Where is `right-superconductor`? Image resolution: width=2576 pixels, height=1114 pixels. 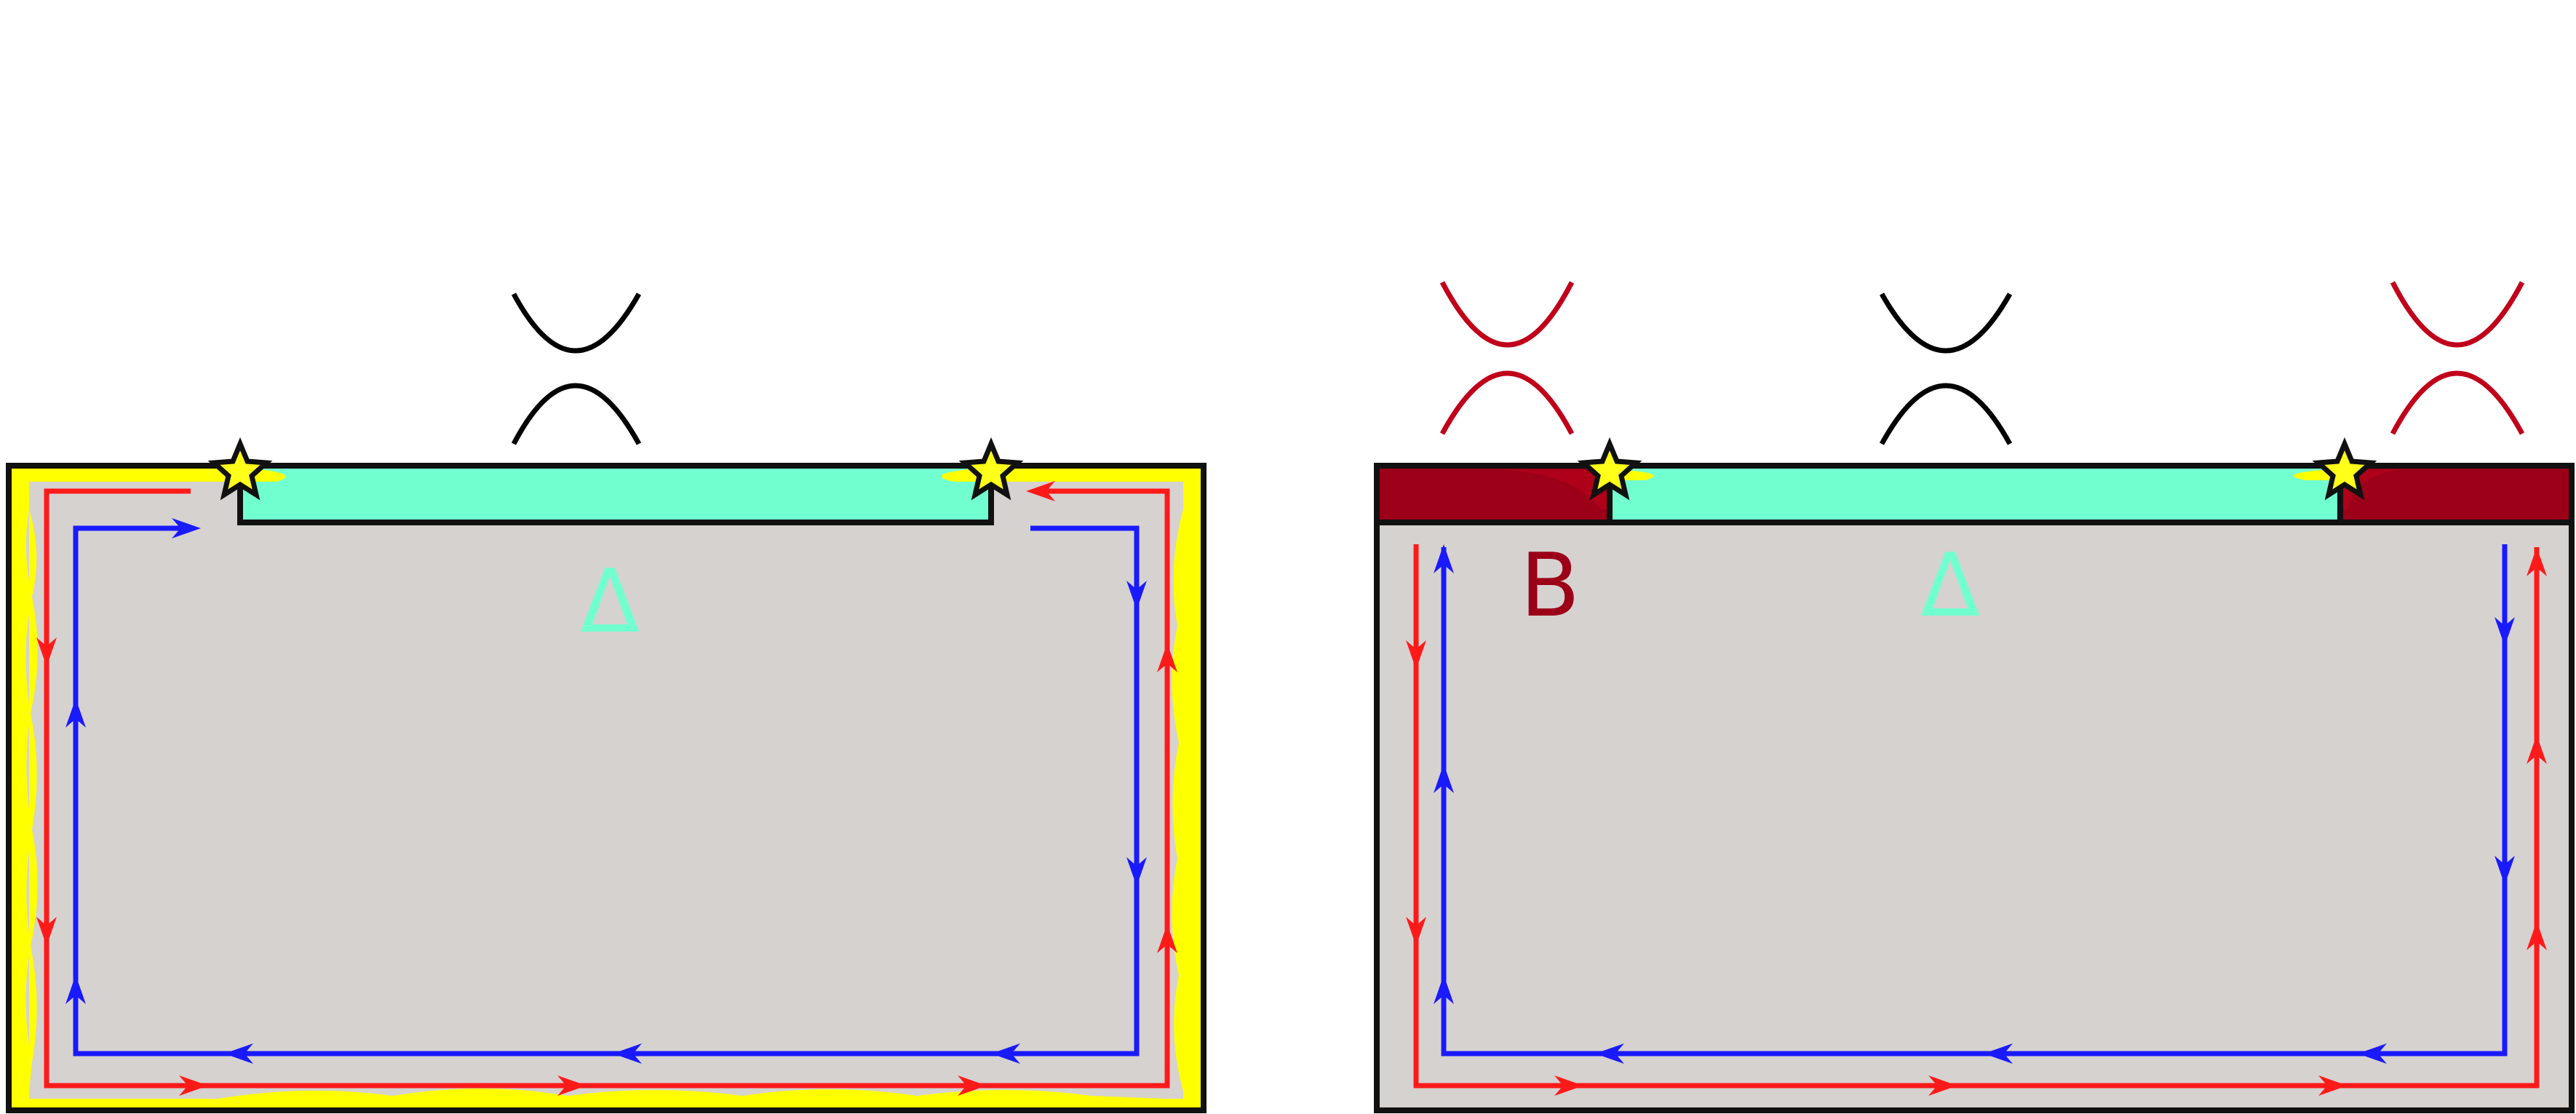 right-superconductor is located at coordinates (1975, 494).